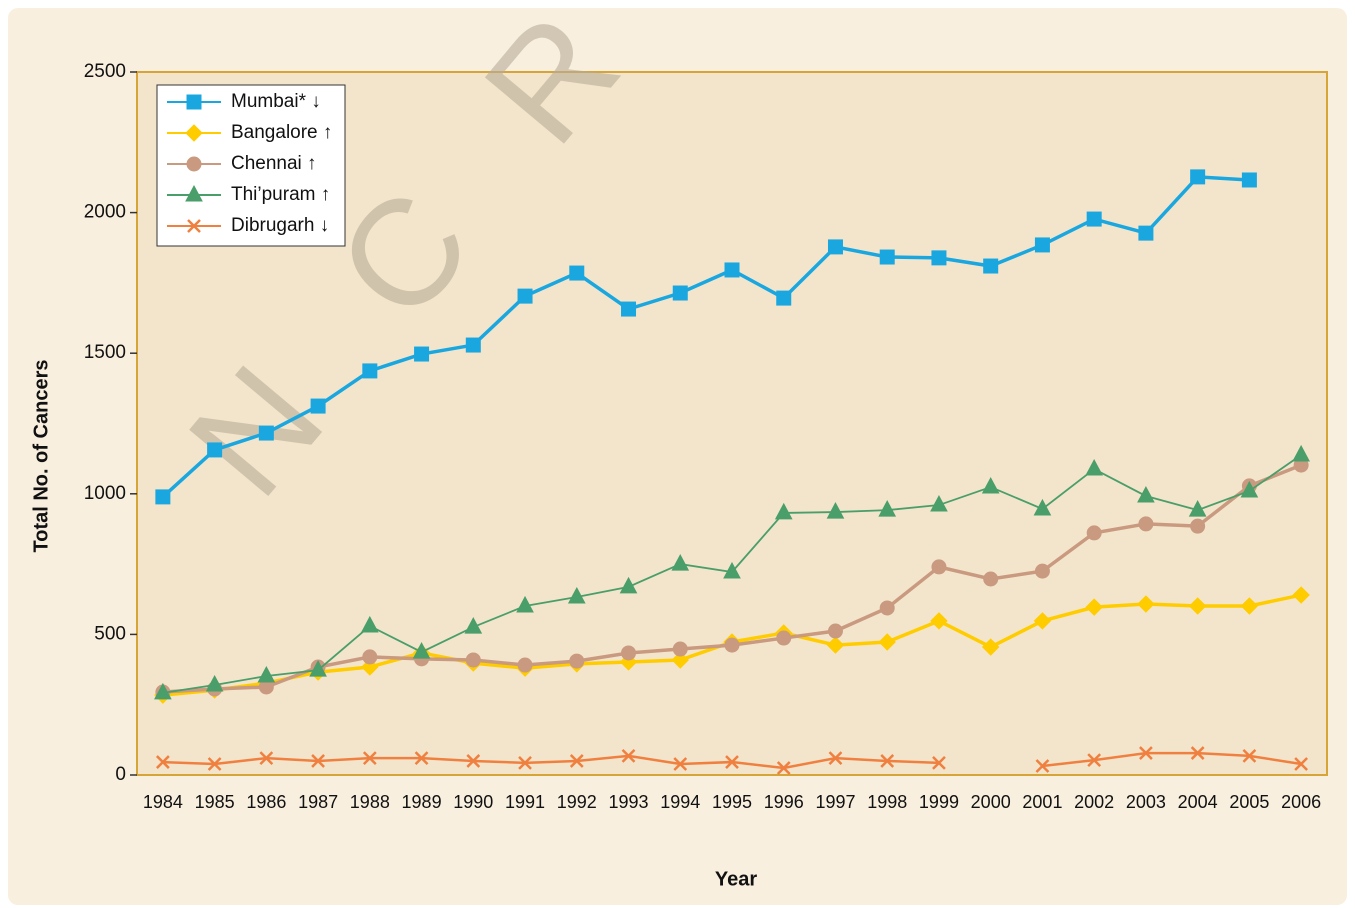  Describe the element at coordinates (1042, 802) in the screenshot. I see `x-tick-label: 2001` at that location.